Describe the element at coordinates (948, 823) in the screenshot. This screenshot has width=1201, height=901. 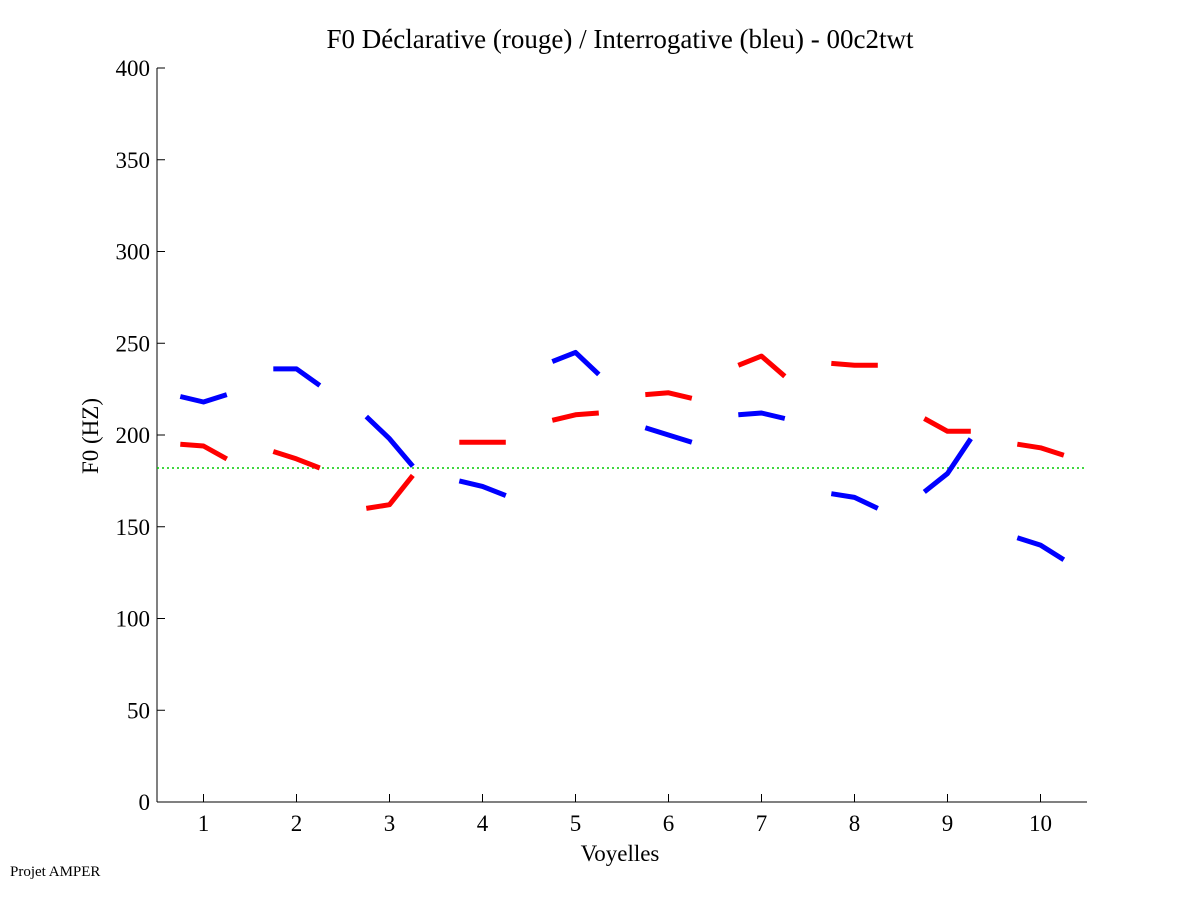
I see `x-tick-label: 9` at that location.